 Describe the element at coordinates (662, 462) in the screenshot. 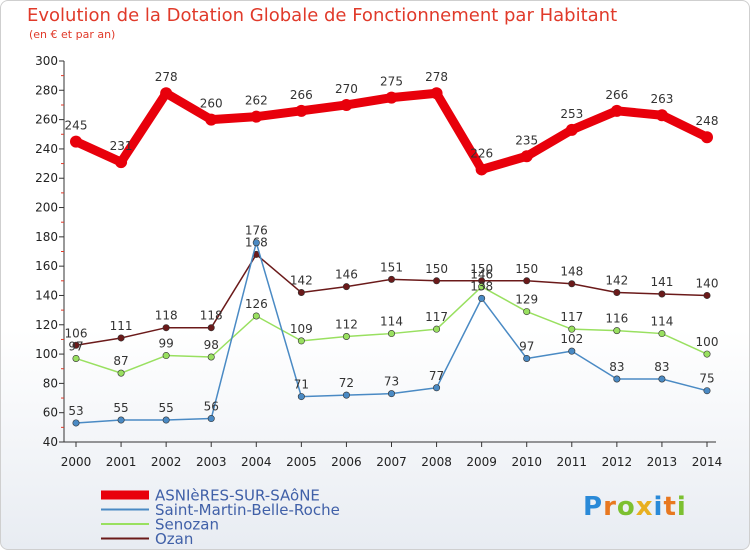

I see `x-tick-label: 2013` at that location.